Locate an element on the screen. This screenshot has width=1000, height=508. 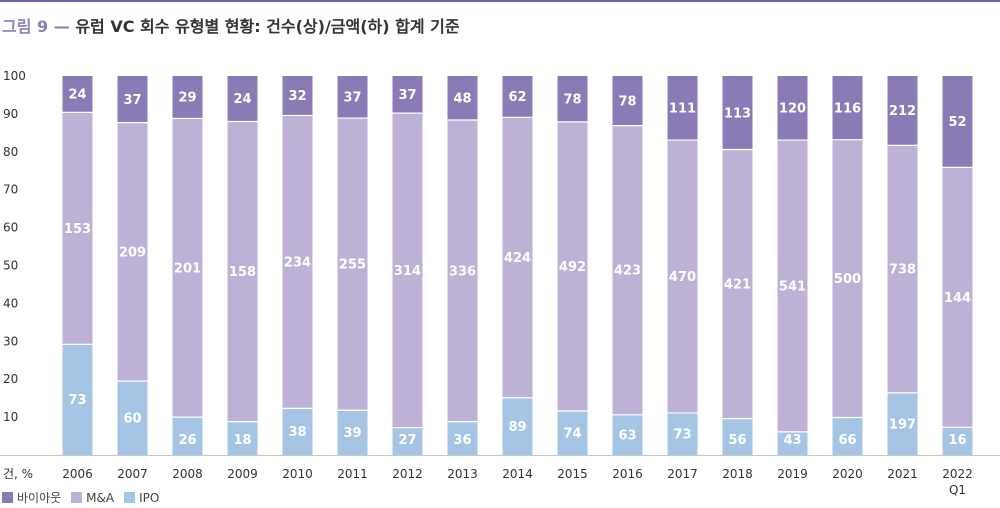
data-label-ma: 209 is located at coordinates (132, 252).